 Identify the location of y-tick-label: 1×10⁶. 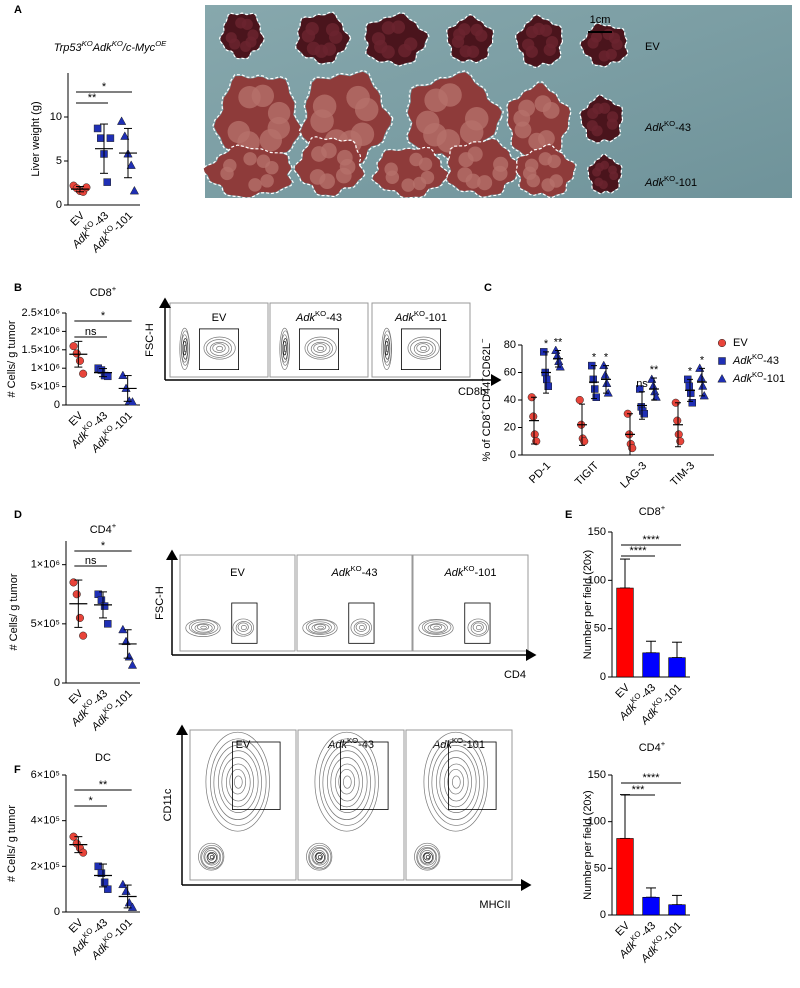
(45, 368).